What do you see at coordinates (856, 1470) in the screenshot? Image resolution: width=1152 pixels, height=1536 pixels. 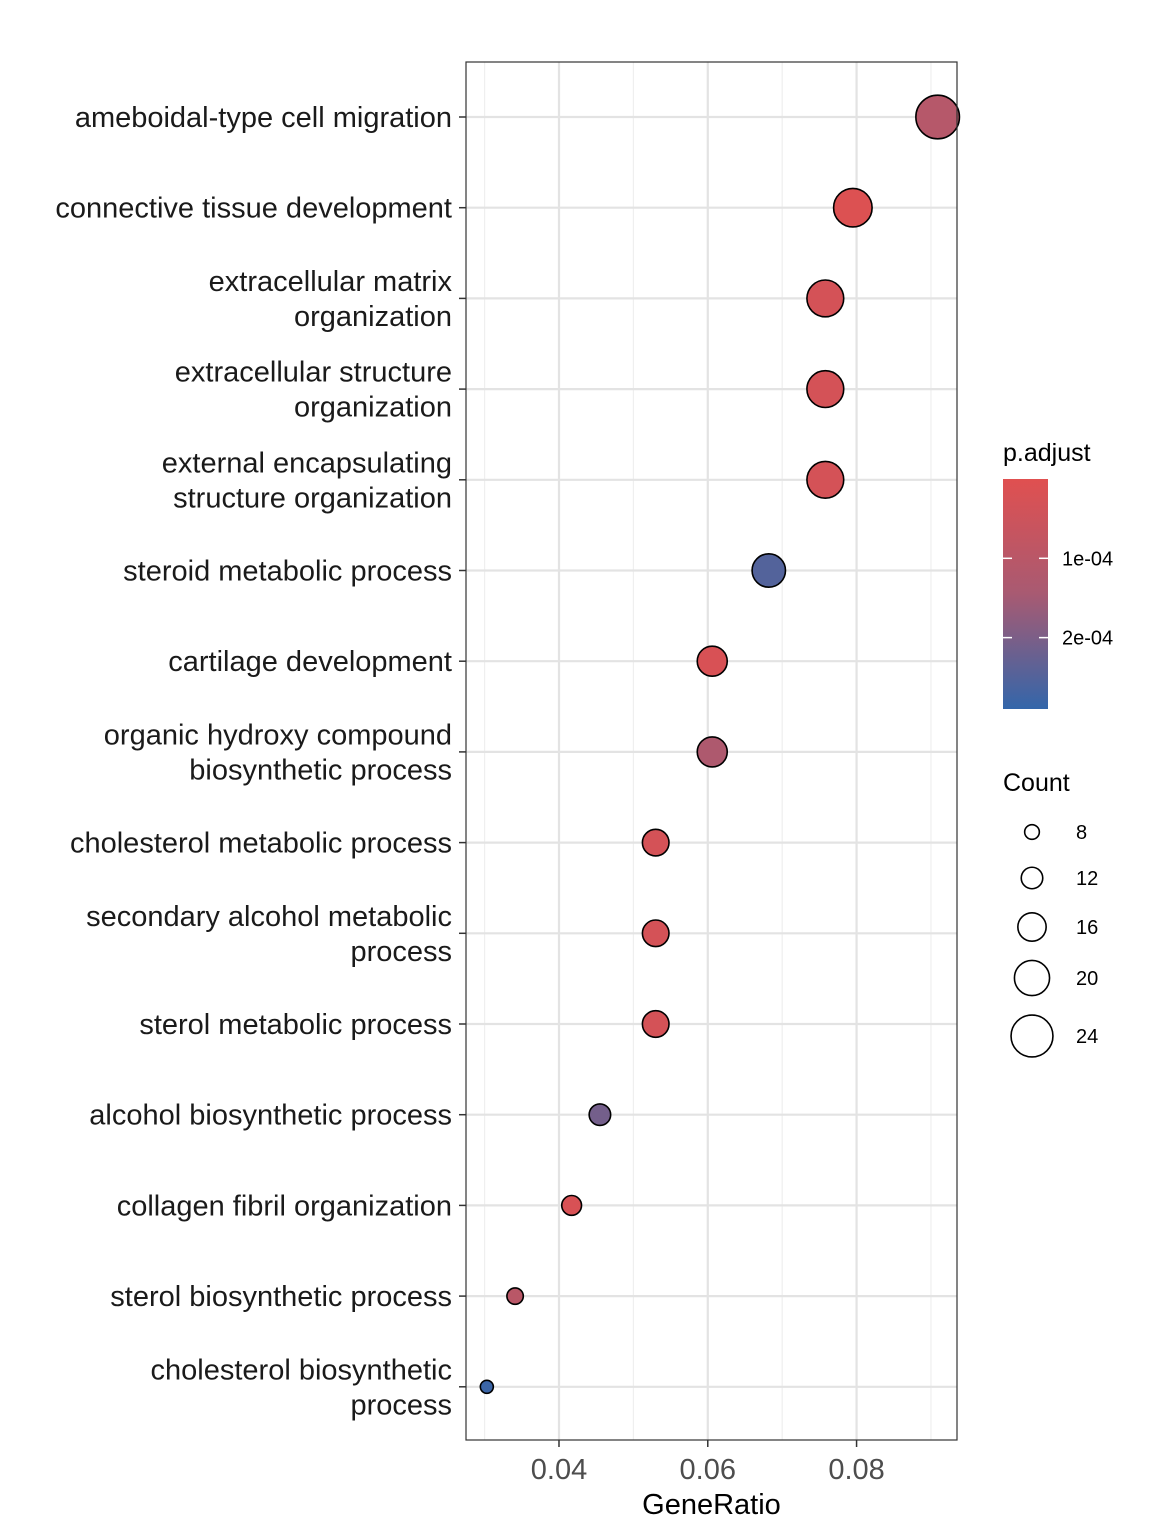 I see `x-tick-label: 0.08` at bounding box center [856, 1470].